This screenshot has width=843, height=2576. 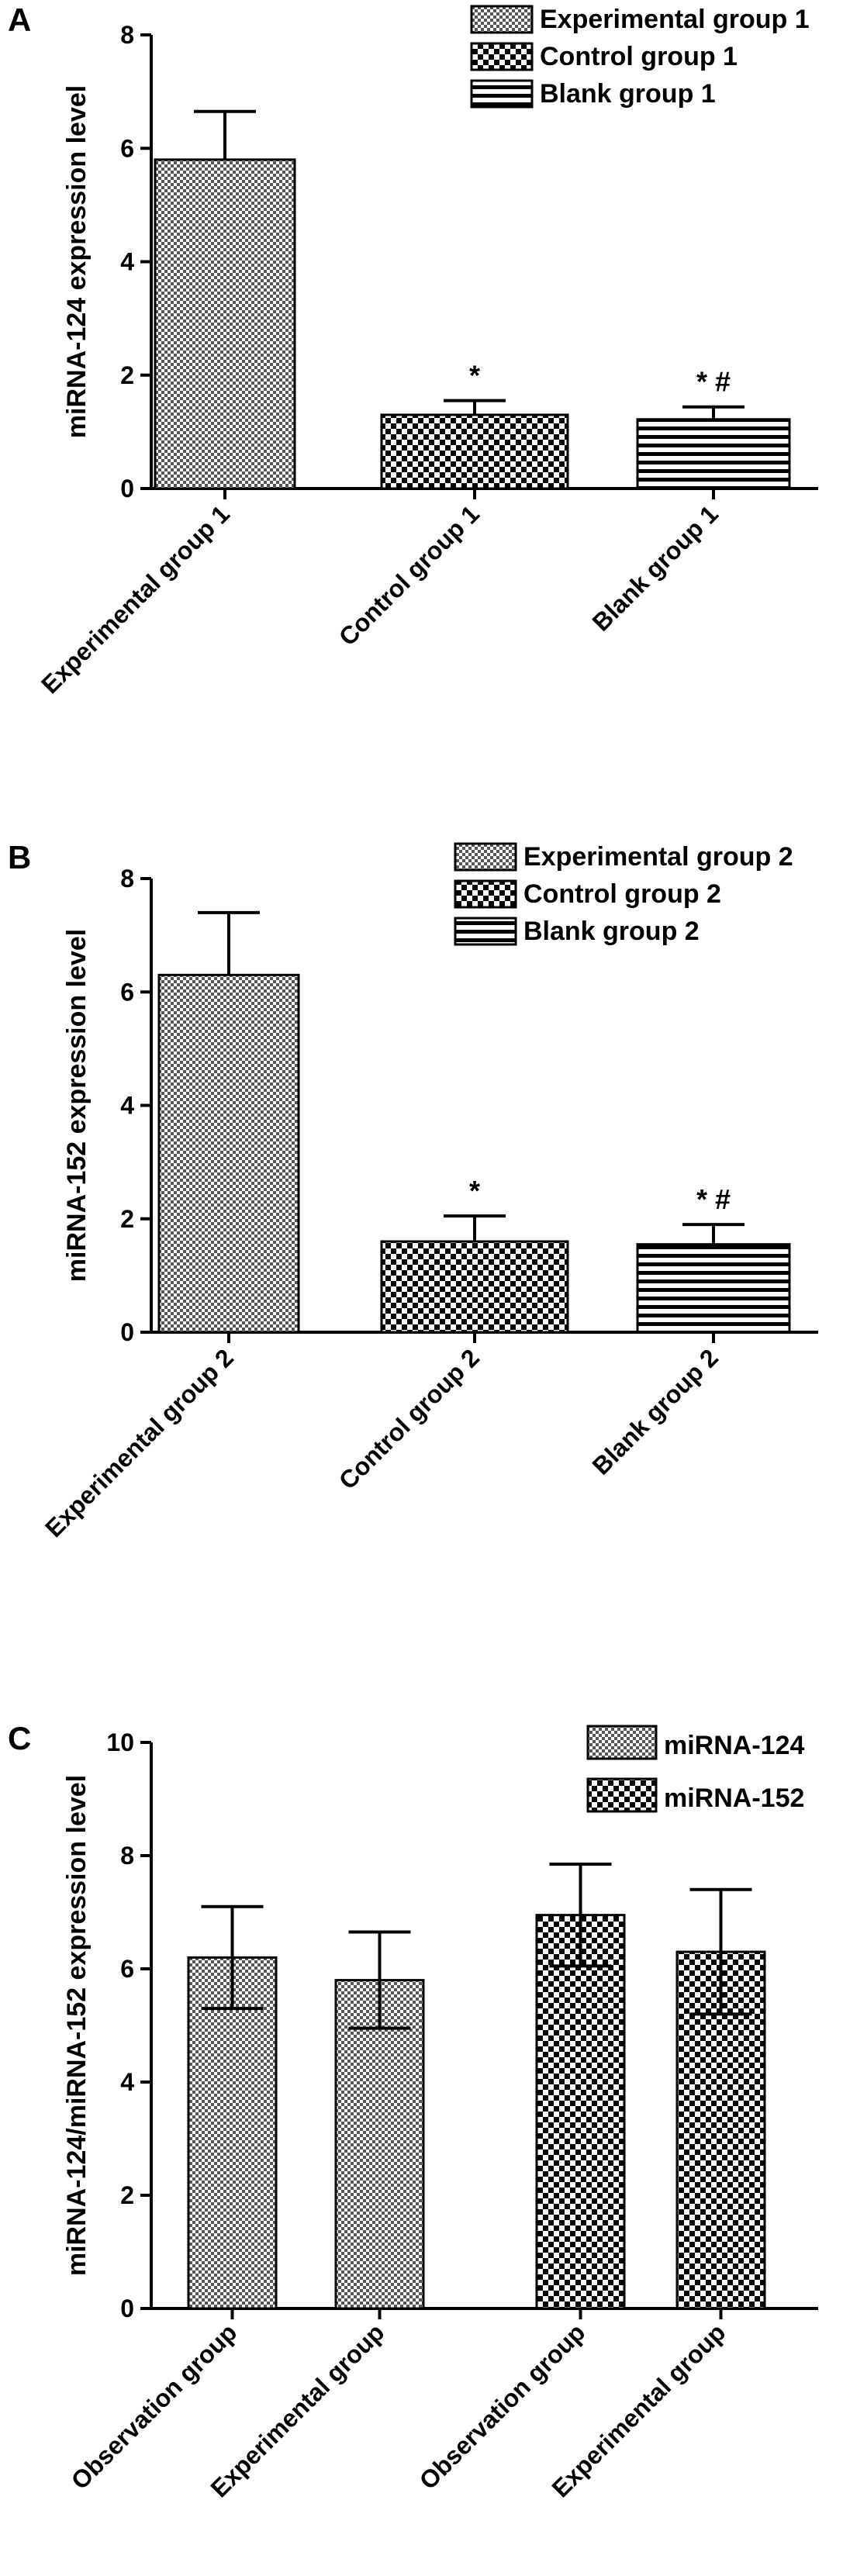 I want to click on x-tick-label: Blank group 2, so click(x=655, y=1411).